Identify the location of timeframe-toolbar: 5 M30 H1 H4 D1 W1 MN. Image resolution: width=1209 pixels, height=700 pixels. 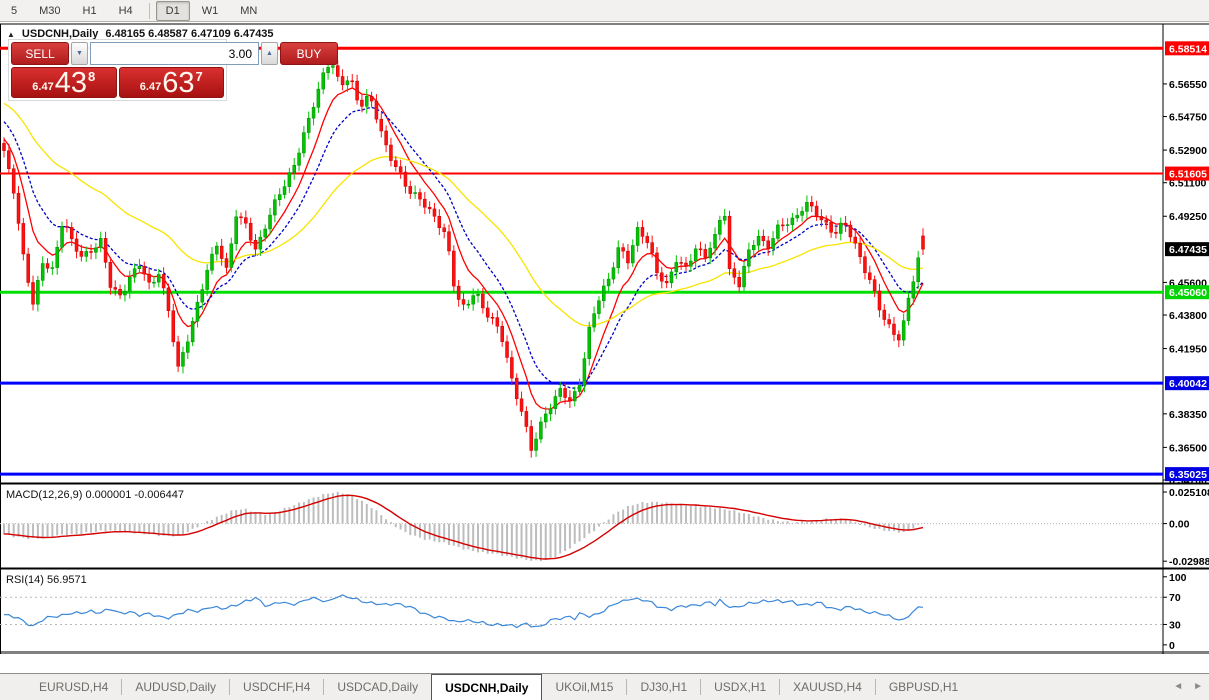
(604, 11).